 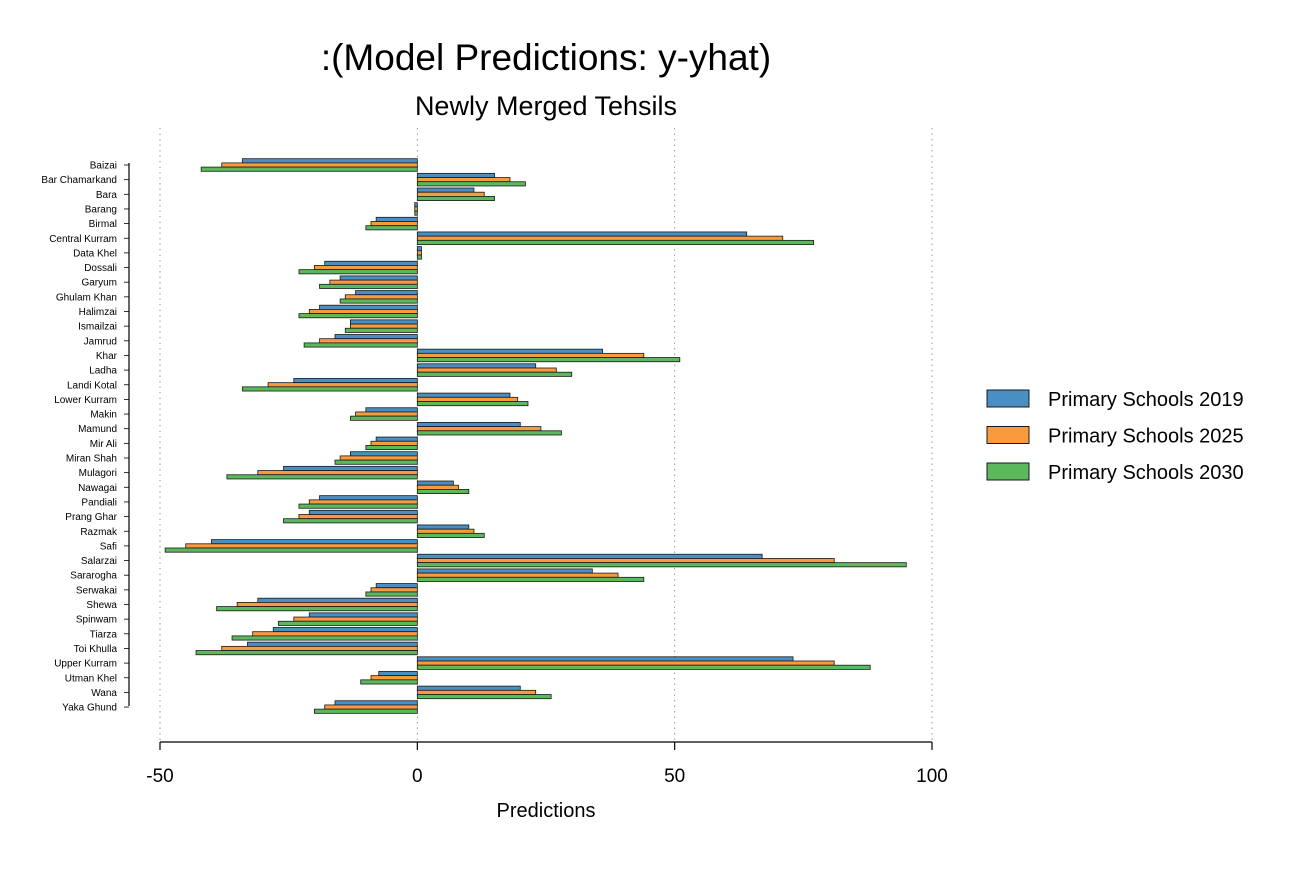 I want to click on category-label: Bara, so click(x=107, y=195).